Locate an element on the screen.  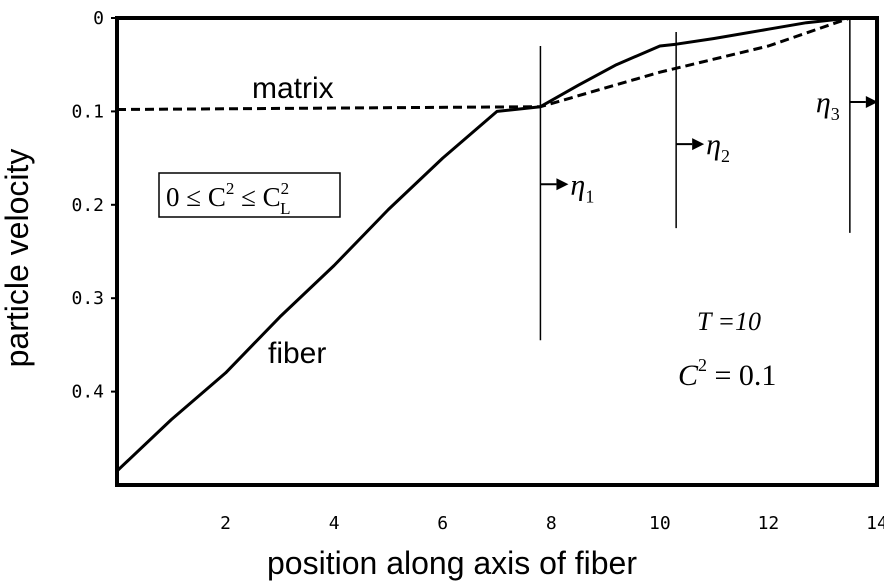
y-tick-label: 0.3 is located at coordinates (87, 298).